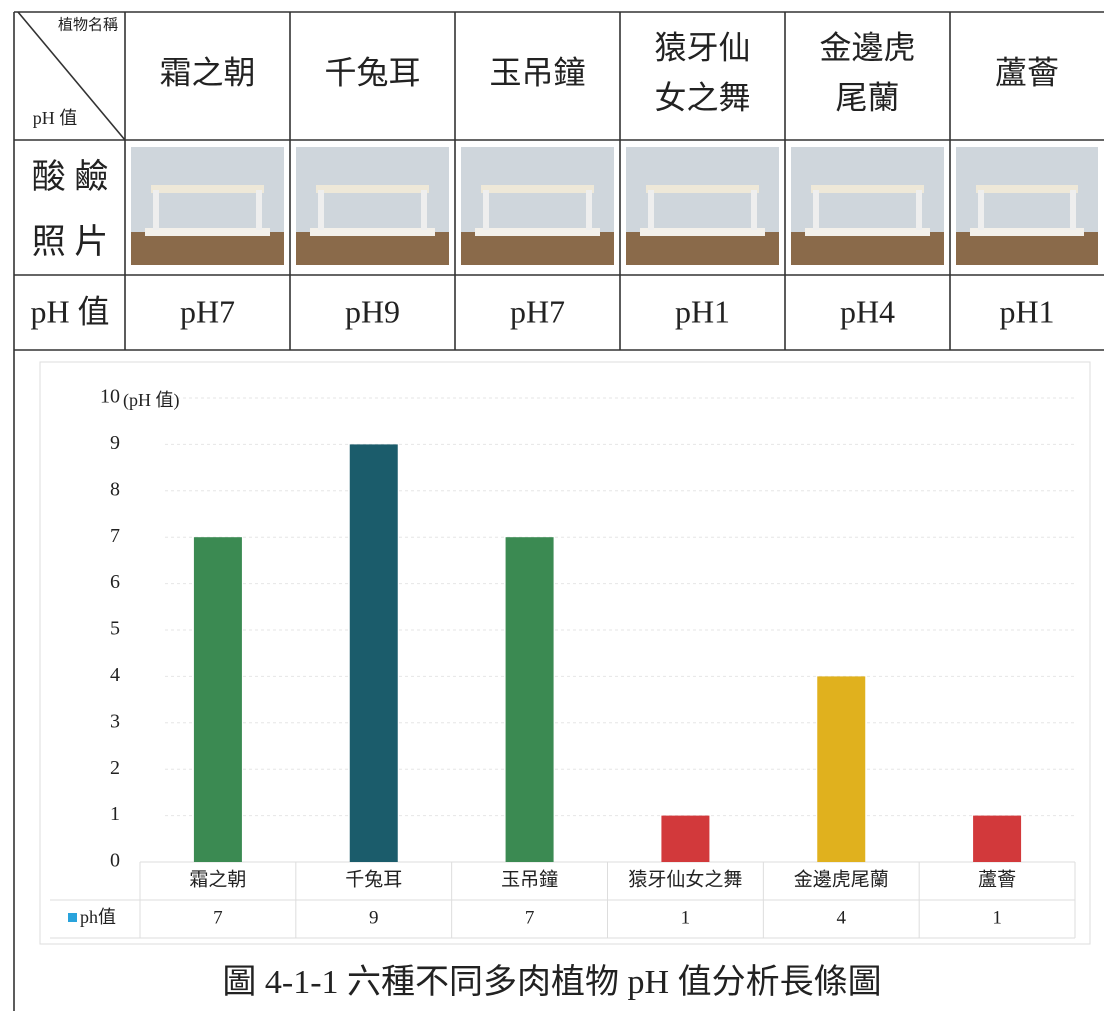 Image resolution: width=1104 pixels, height=1011 pixels. I want to click on column-header: 猿牙仙, so click(702, 47).